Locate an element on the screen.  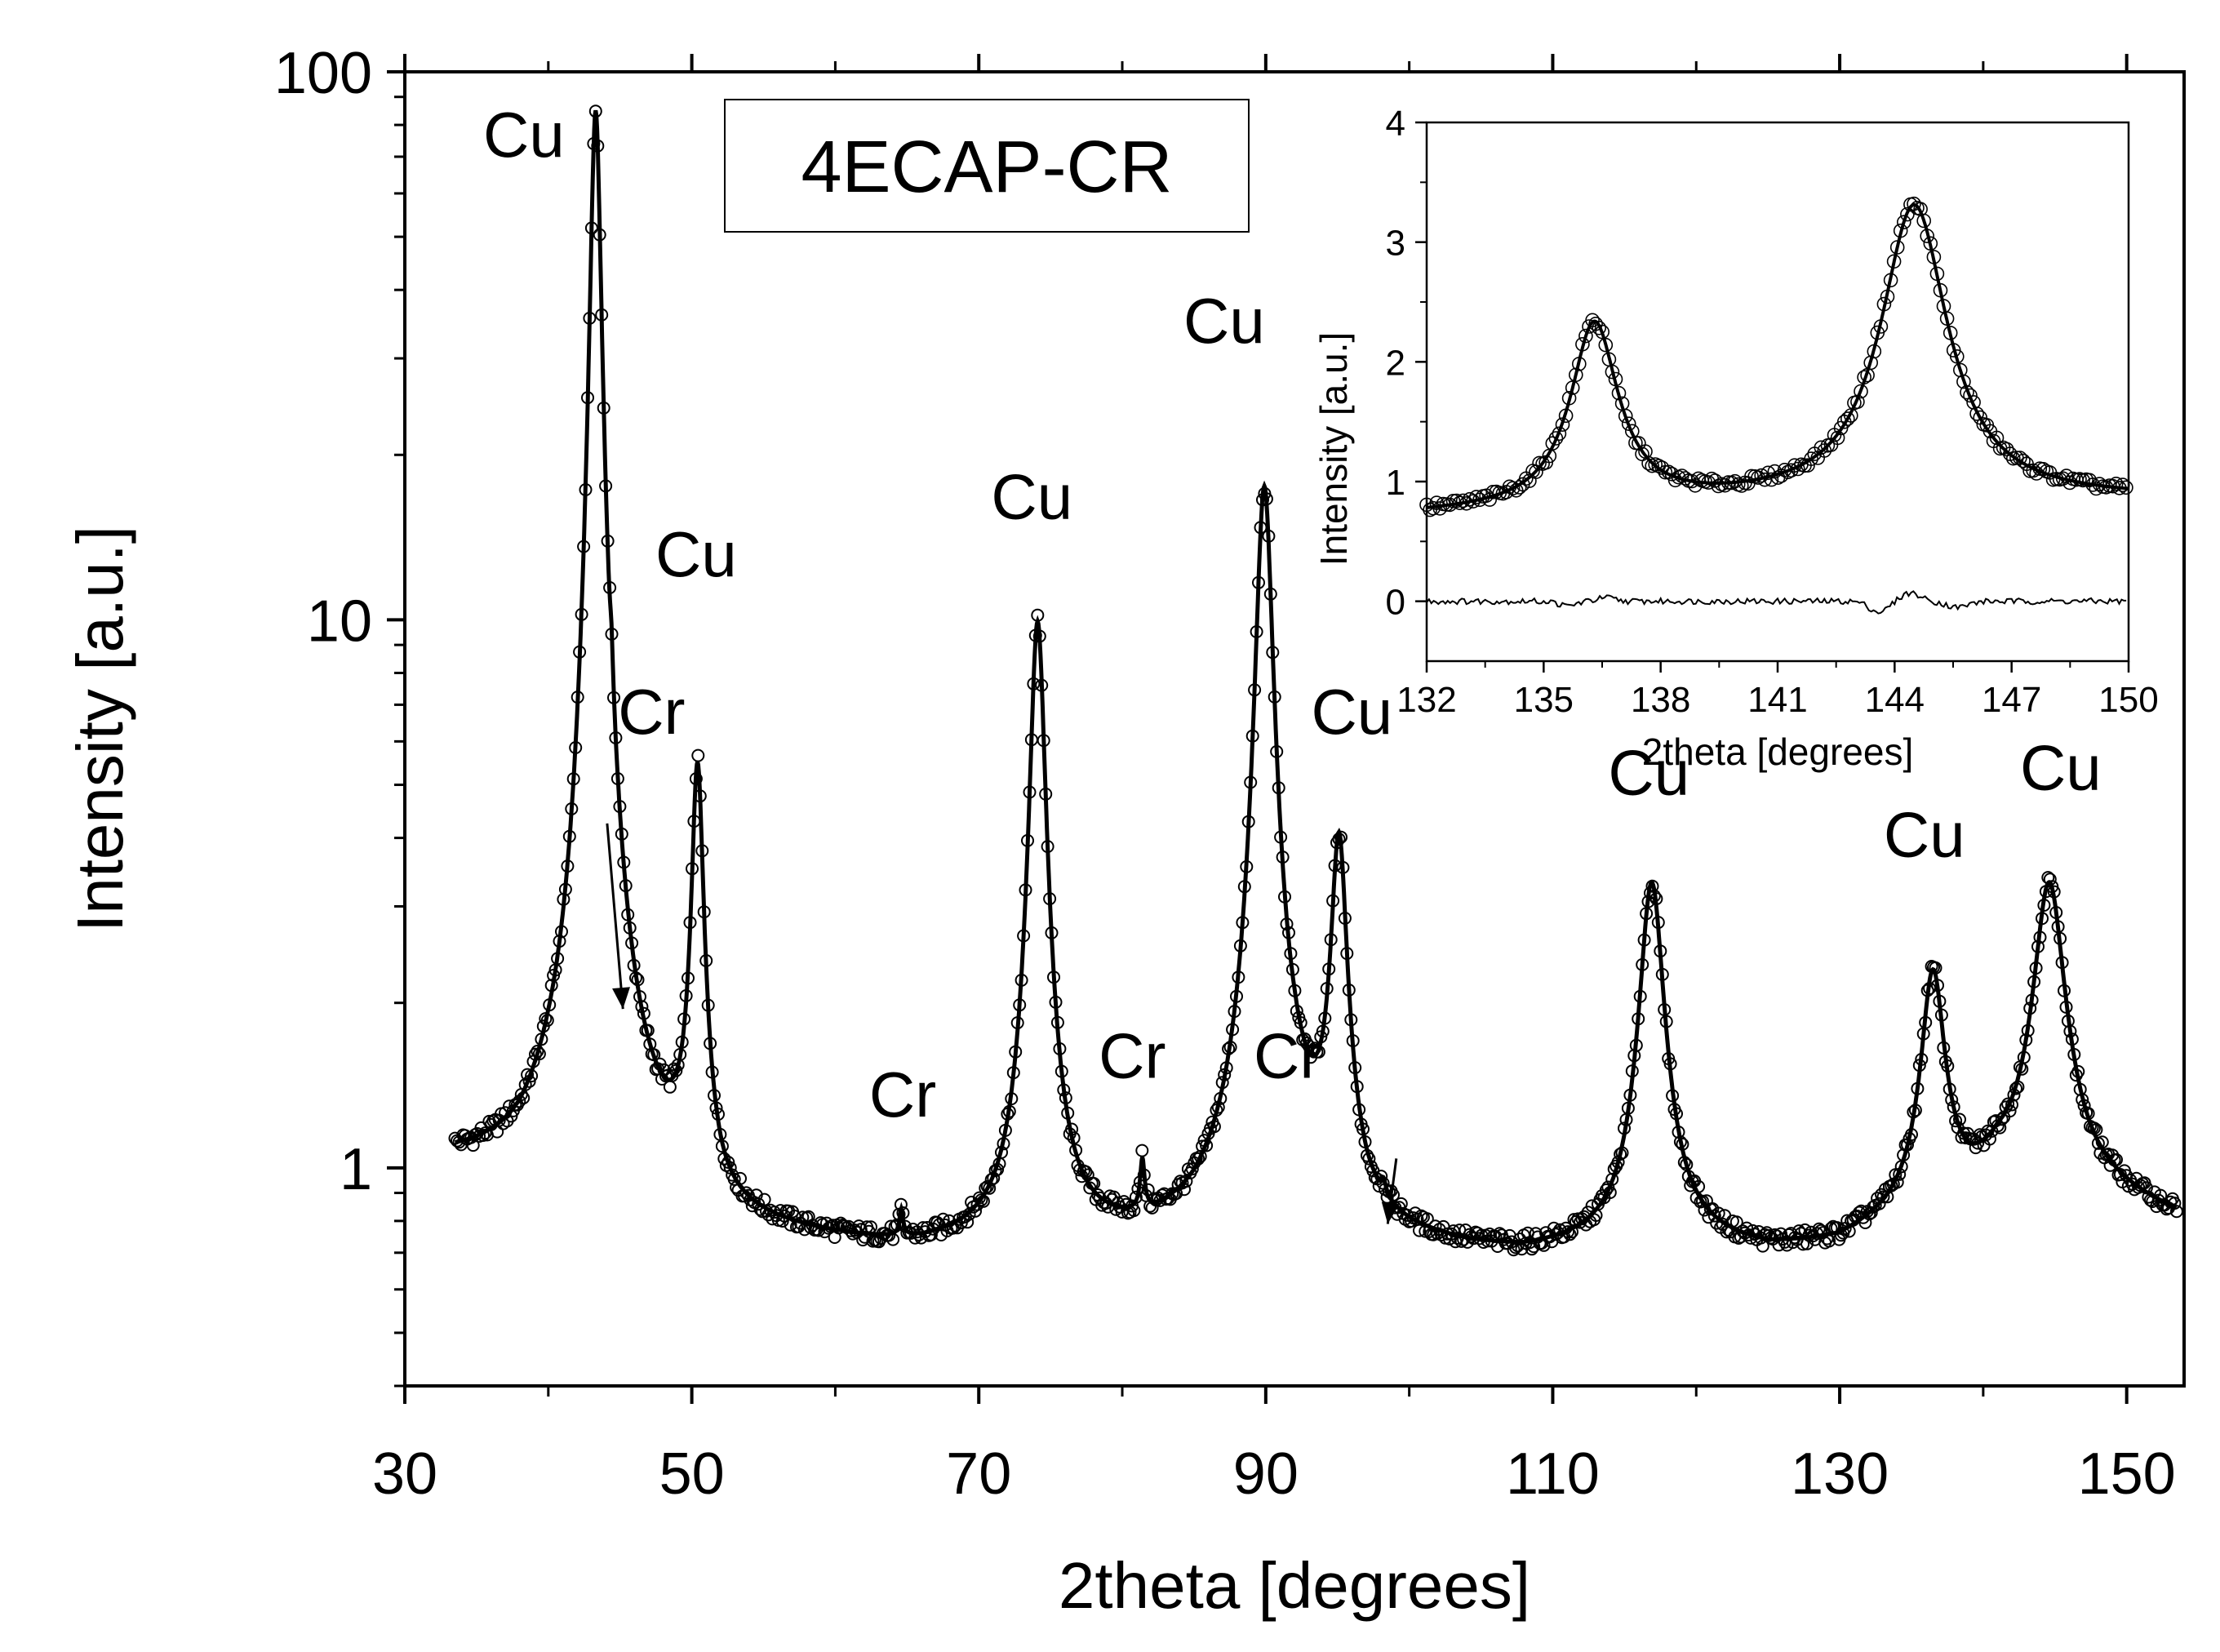
inset-x-tick-label: 132 is located at coordinates (1426, 700).